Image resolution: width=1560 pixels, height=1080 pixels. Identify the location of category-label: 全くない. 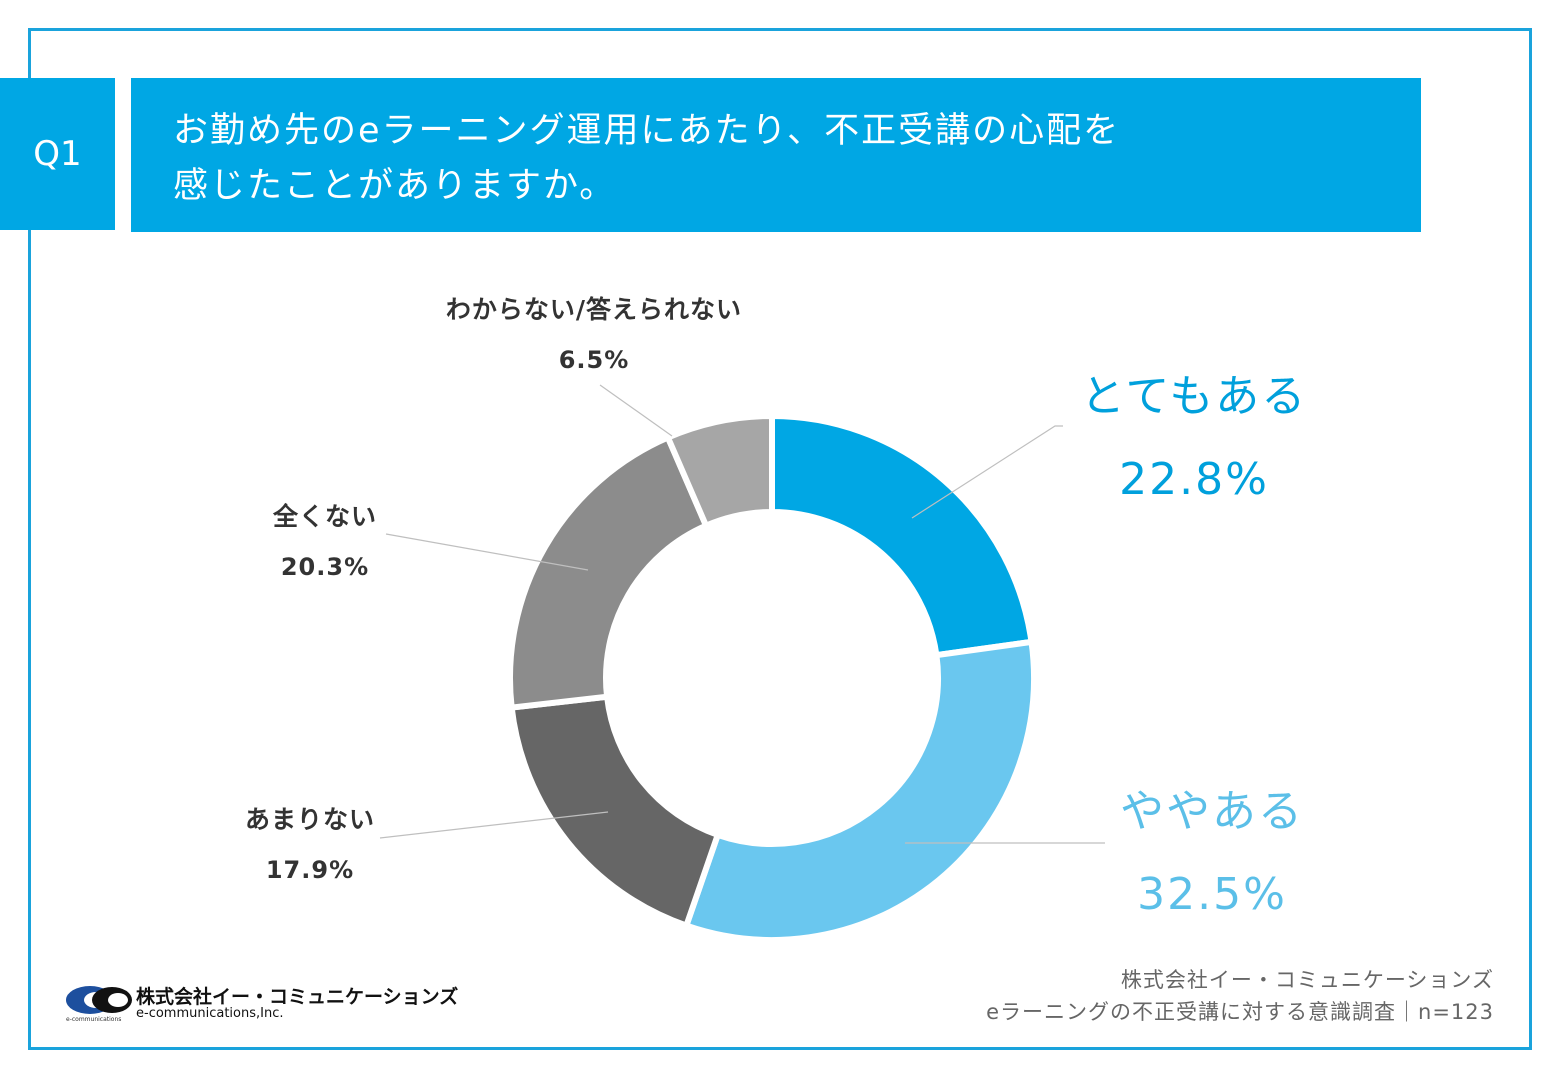
(324, 516).